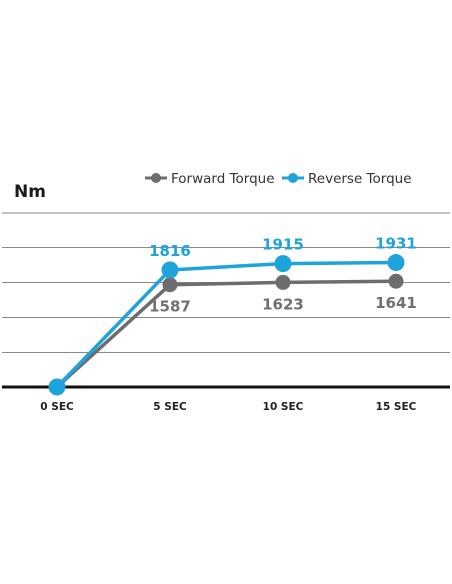 The height and width of the screenshot is (584, 452). What do you see at coordinates (283, 245) in the screenshot?
I see `data-label: 1915` at bounding box center [283, 245].